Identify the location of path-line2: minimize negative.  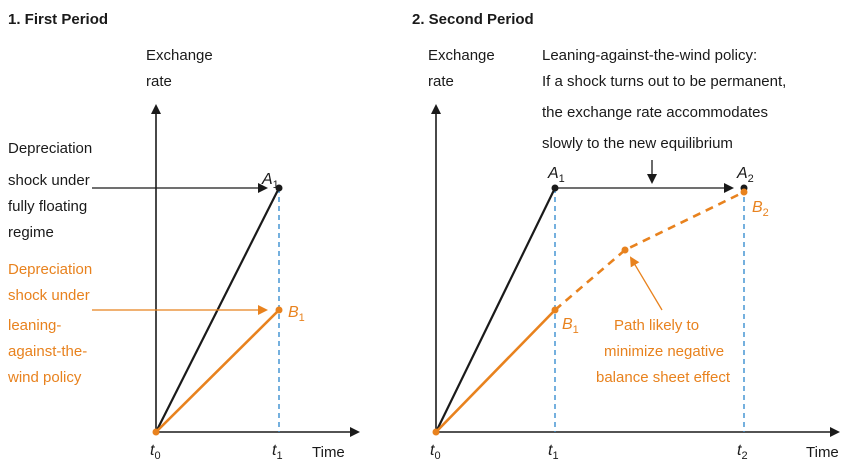
(664, 351).